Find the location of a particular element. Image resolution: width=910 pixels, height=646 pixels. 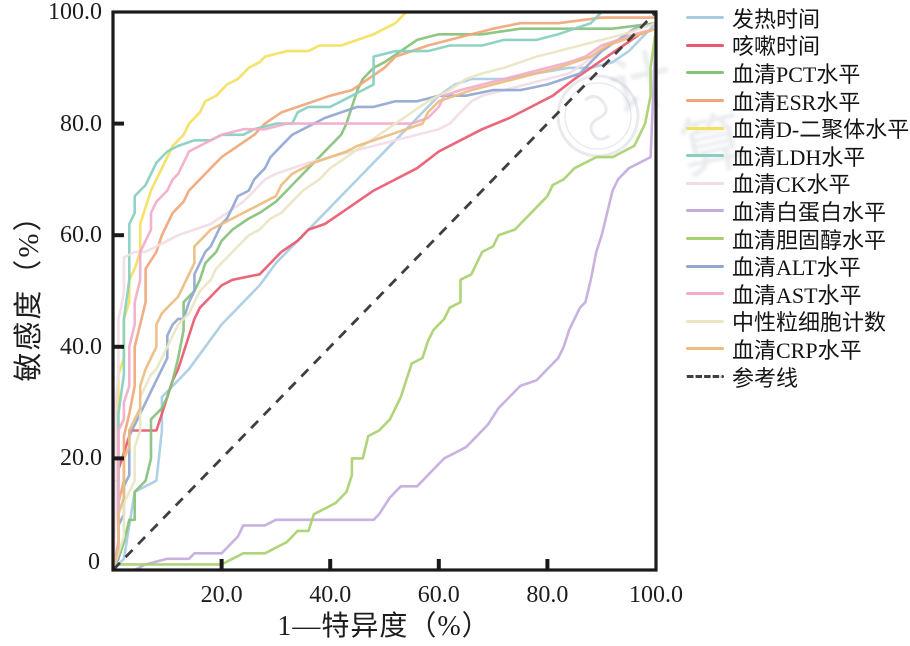

legend-item: 血清PCT水平 is located at coordinates (797, 73).